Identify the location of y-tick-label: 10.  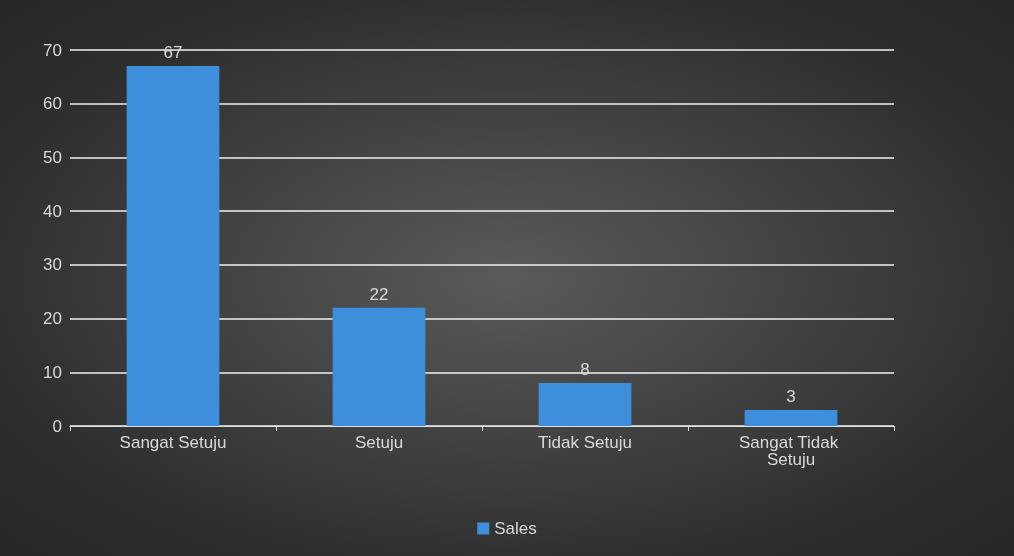
(52, 372).